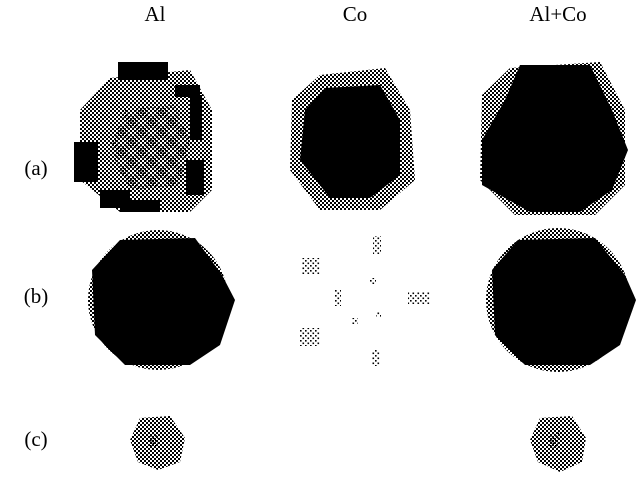 This screenshot has width=636, height=502. Describe the element at coordinates (557, 14) in the screenshot. I see `column-label: Al+Co` at that location.